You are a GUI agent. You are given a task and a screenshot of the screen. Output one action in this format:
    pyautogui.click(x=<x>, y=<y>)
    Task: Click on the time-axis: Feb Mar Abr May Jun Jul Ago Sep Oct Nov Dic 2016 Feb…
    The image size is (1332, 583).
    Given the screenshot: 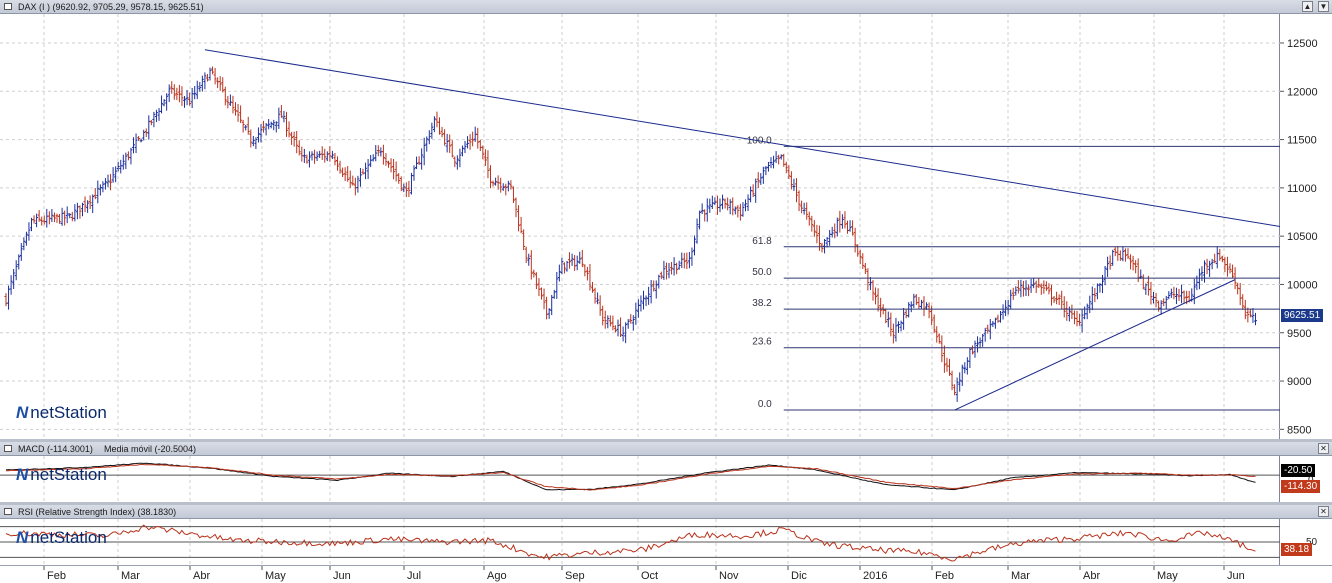 What is the action you would take?
    pyautogui.click(x=666, y=573)
    